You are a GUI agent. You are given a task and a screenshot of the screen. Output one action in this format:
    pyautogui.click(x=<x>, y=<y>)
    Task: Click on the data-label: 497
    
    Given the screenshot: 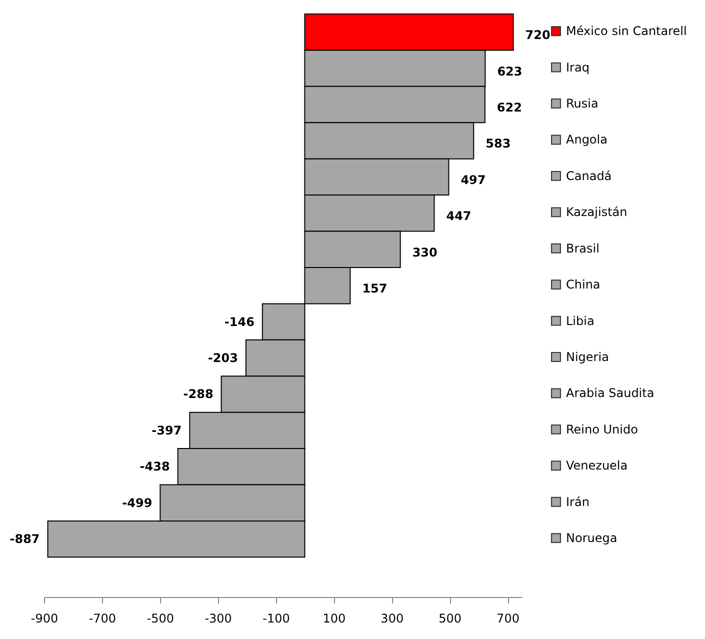 What is the action you would take?
    pyautogui.click(x=473, y=179)
    